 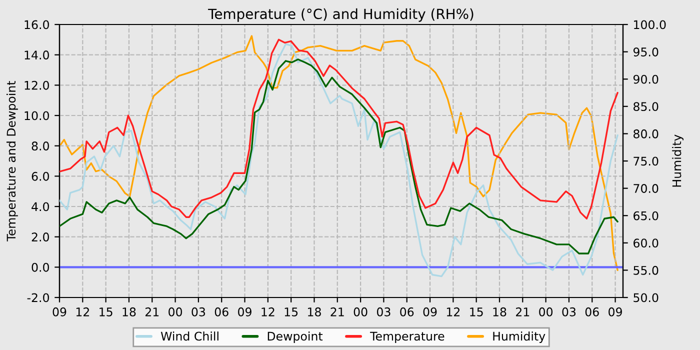 What do you see at coordinates (646, 107) in the screenshot?
I see `y2-tick-label: 85.0` at bounding box center [646, 107].